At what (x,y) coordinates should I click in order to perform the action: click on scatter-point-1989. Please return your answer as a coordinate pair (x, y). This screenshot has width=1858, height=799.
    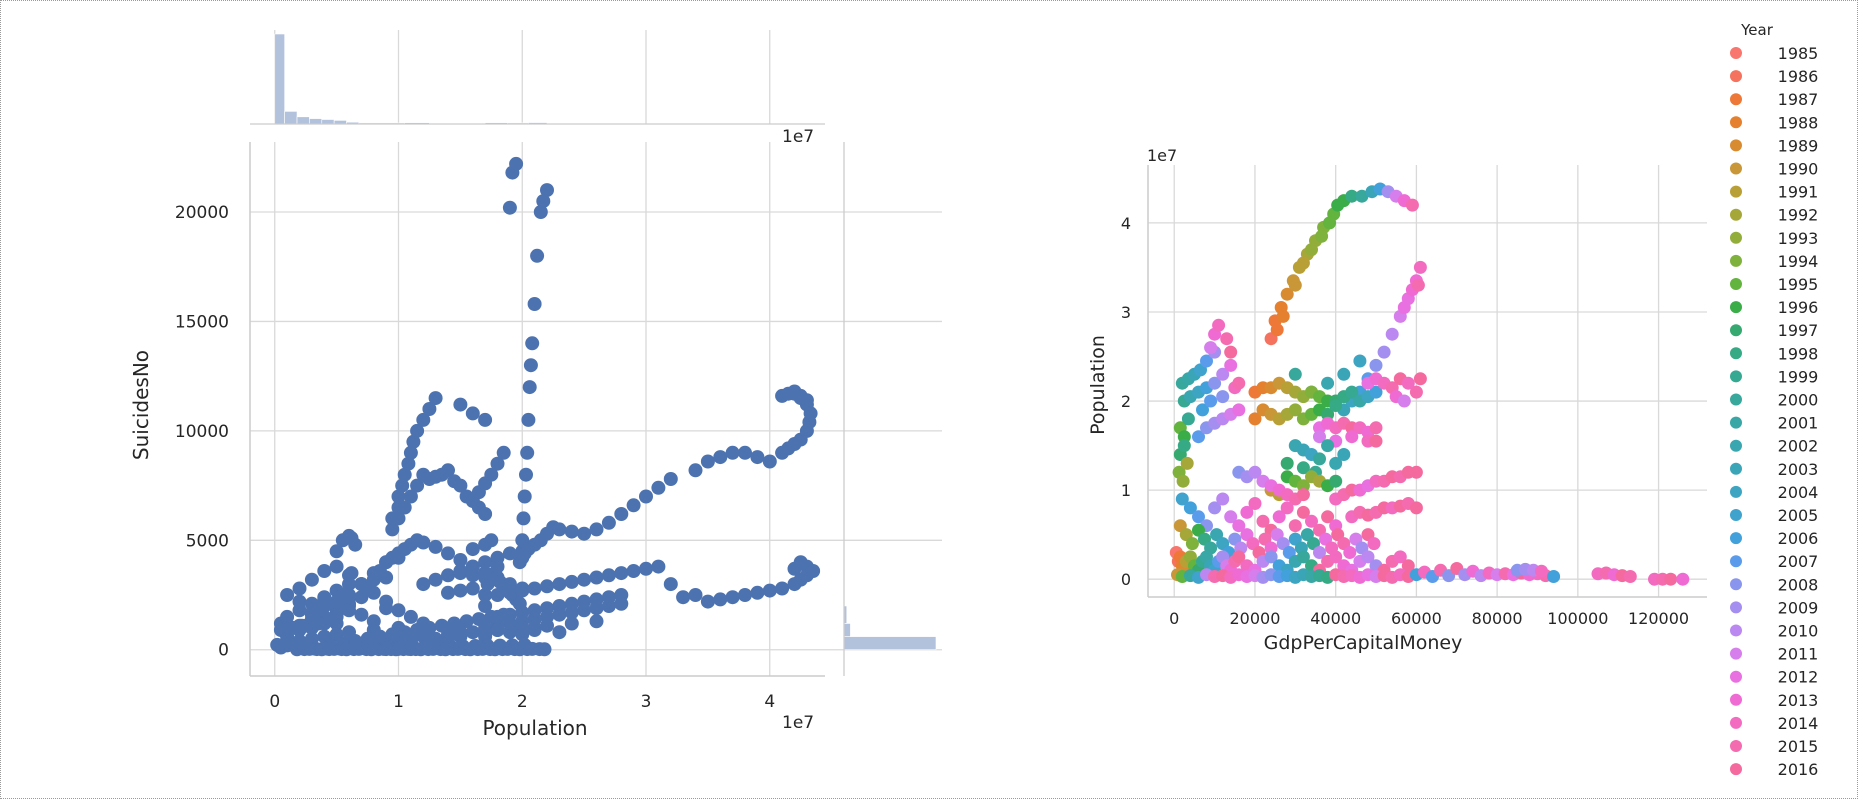
    Looking at the image, I should click on (1287, 294).